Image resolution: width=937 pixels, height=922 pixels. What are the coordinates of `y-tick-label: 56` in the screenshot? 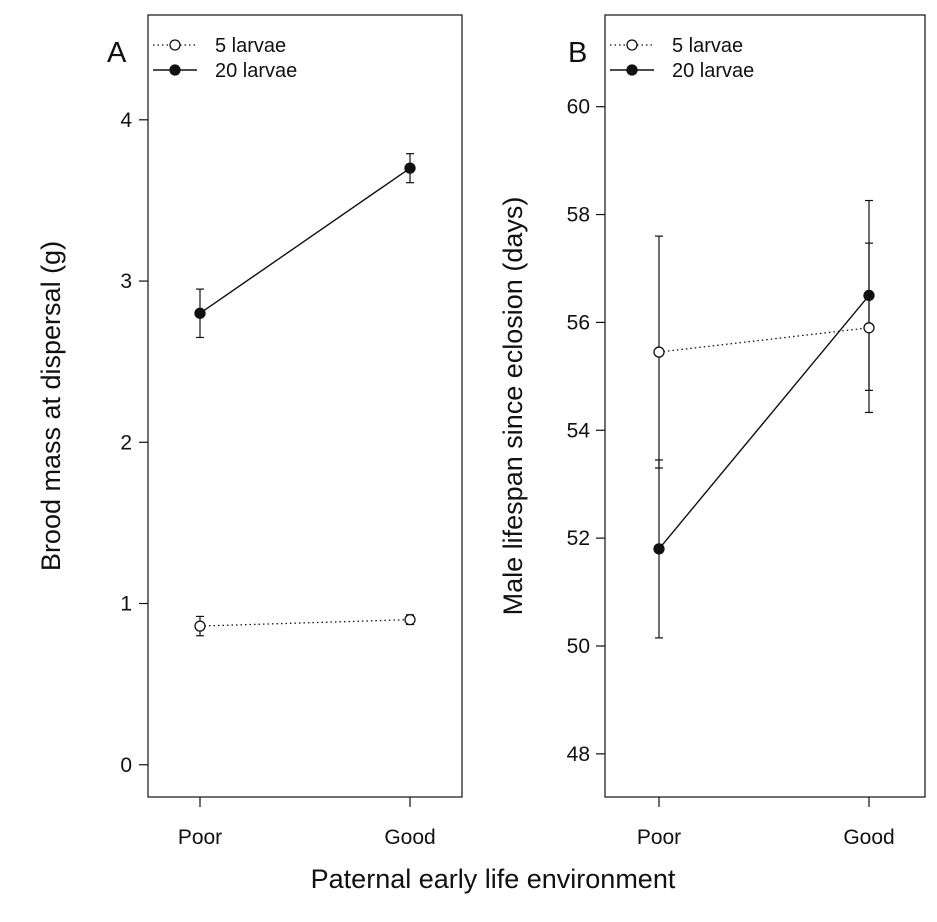 It's located at (578, 322).